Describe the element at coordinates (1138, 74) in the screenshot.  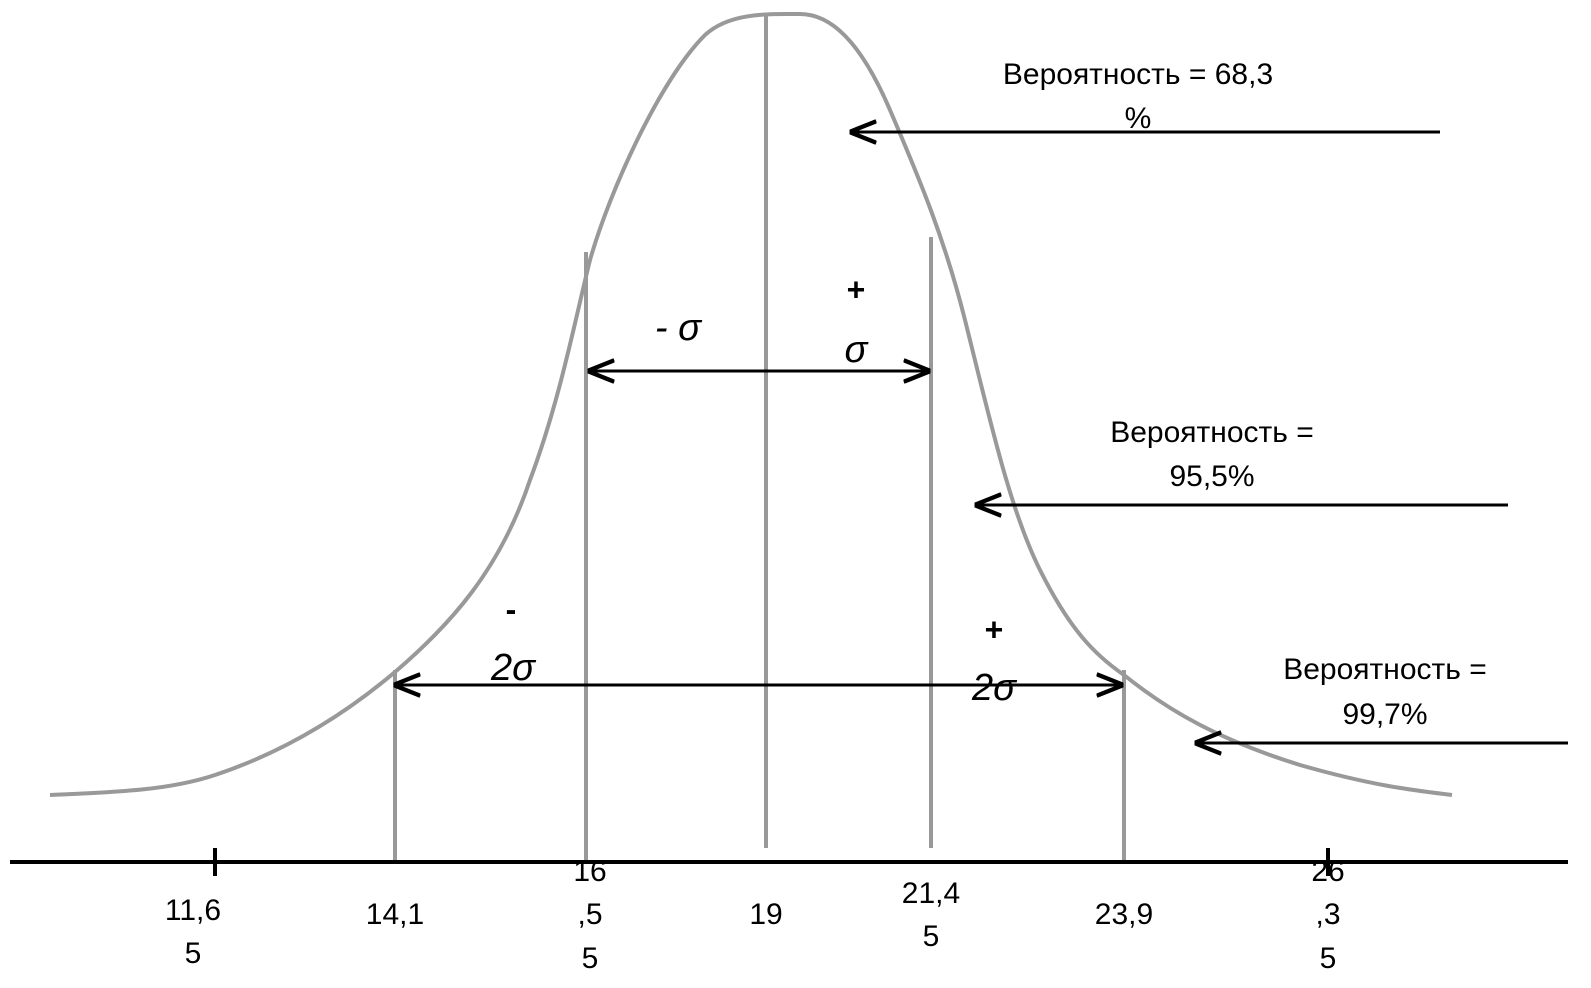
I see `probability-label: Вероятность = 68,3` at that location.